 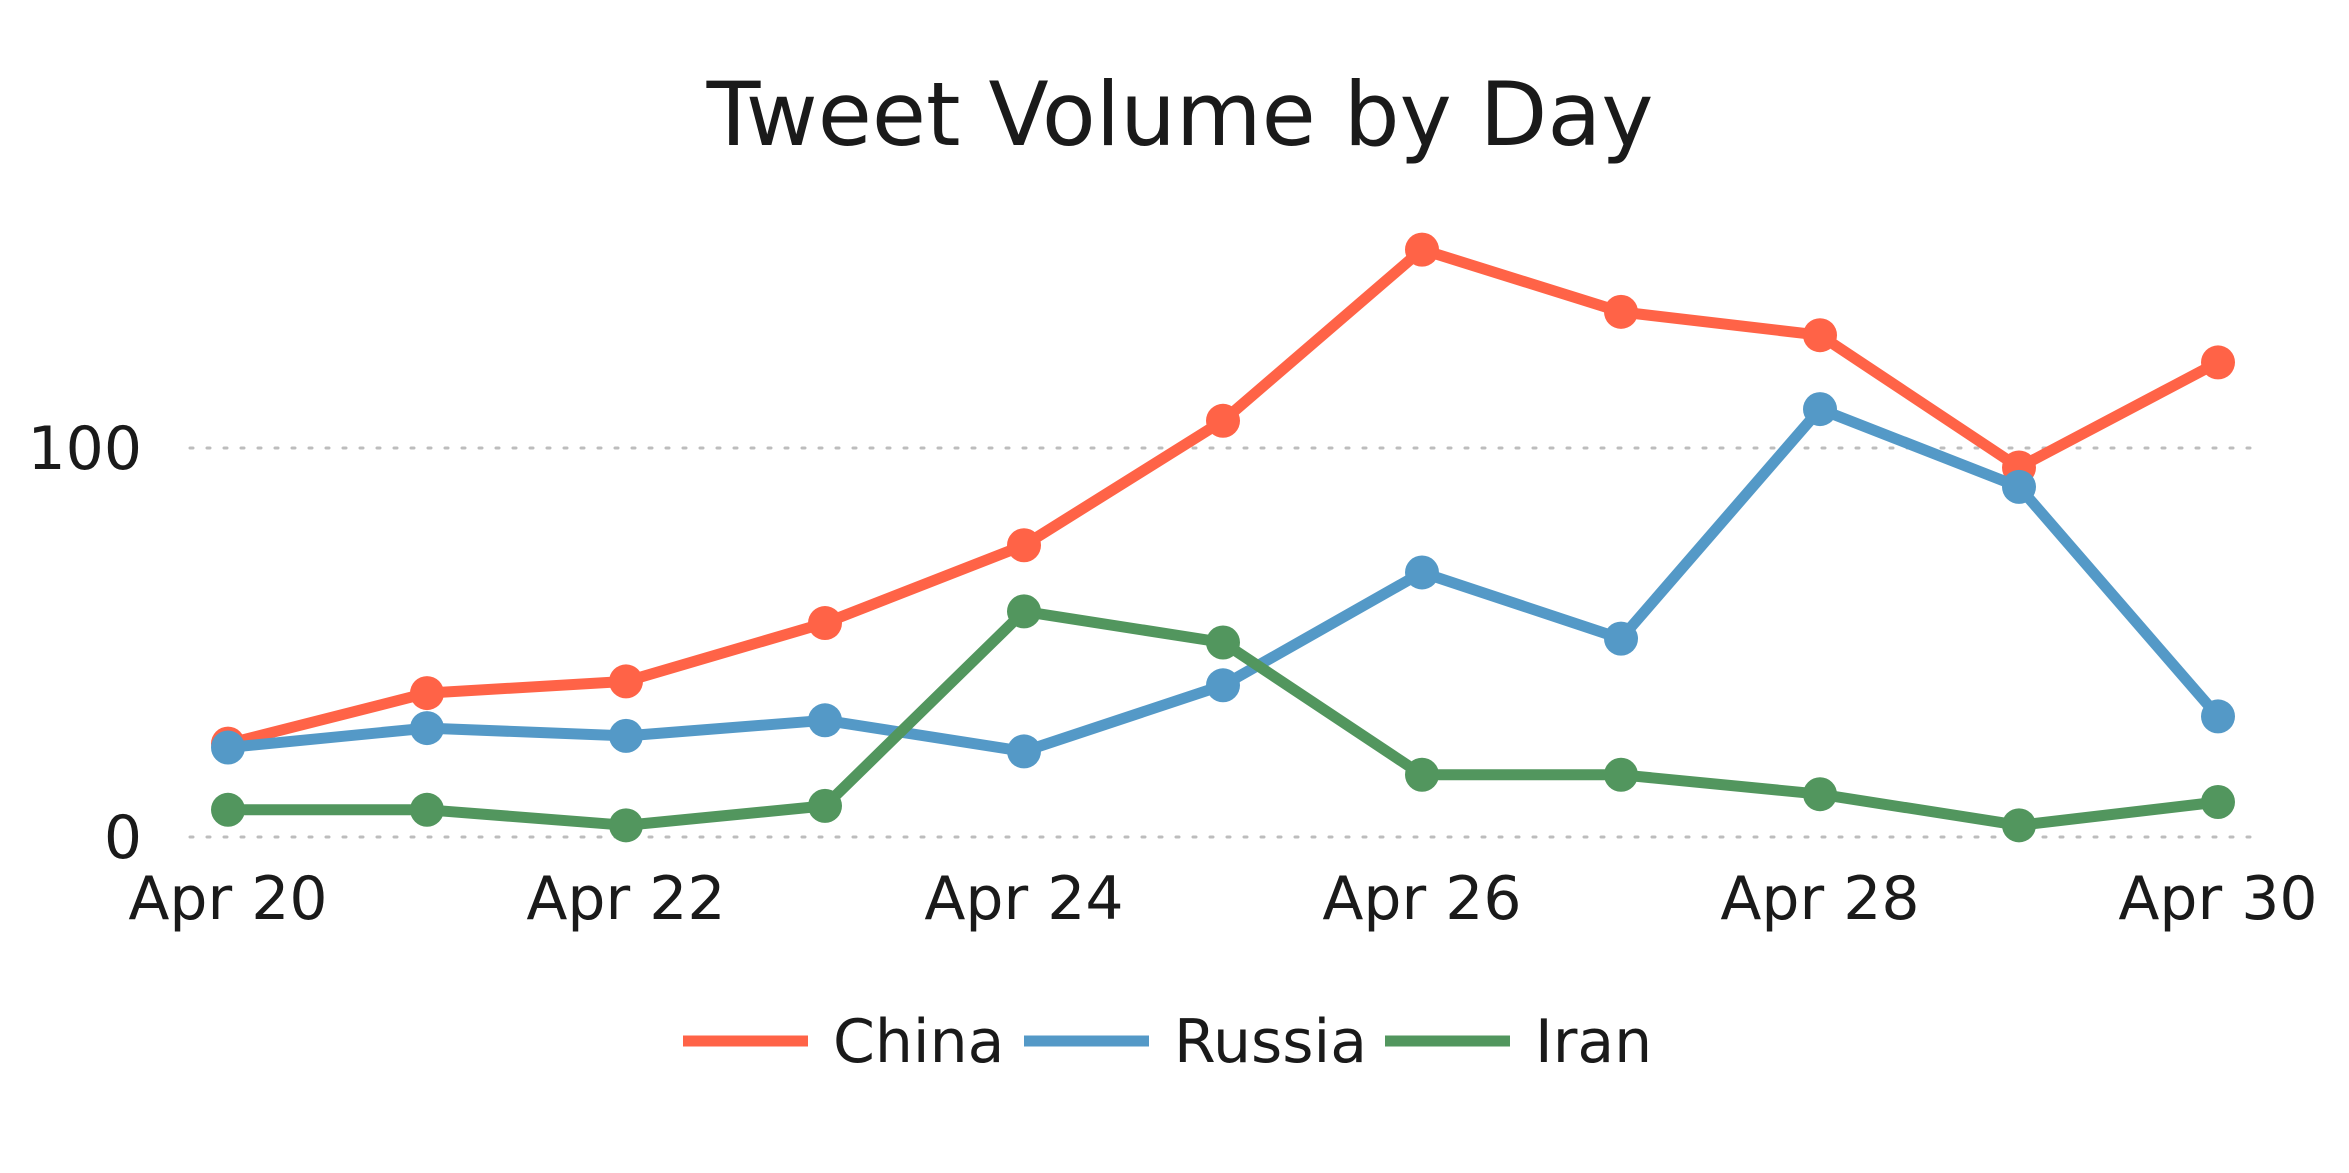 What do you see at coordinates (123, 838) in the screenshot?
I see `y-tick-label: 0` at bounding box center [123, 838].